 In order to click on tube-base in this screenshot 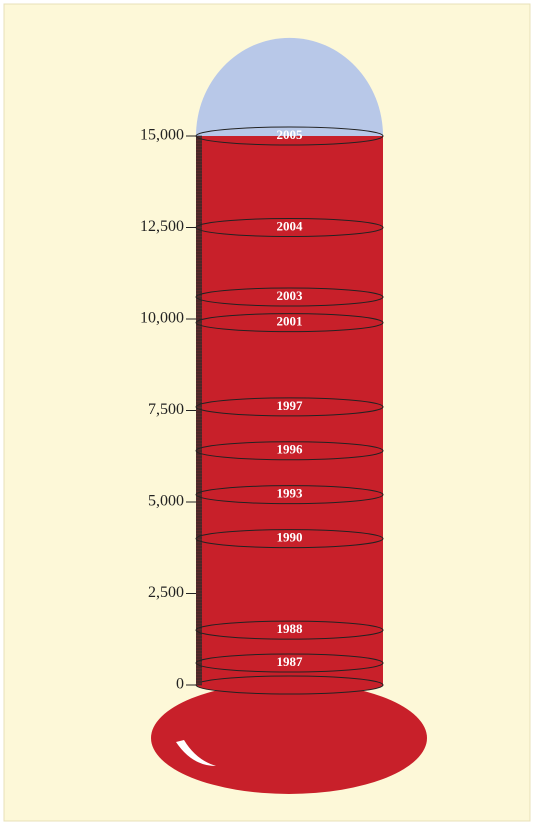, I will do `click(289, 685)`.